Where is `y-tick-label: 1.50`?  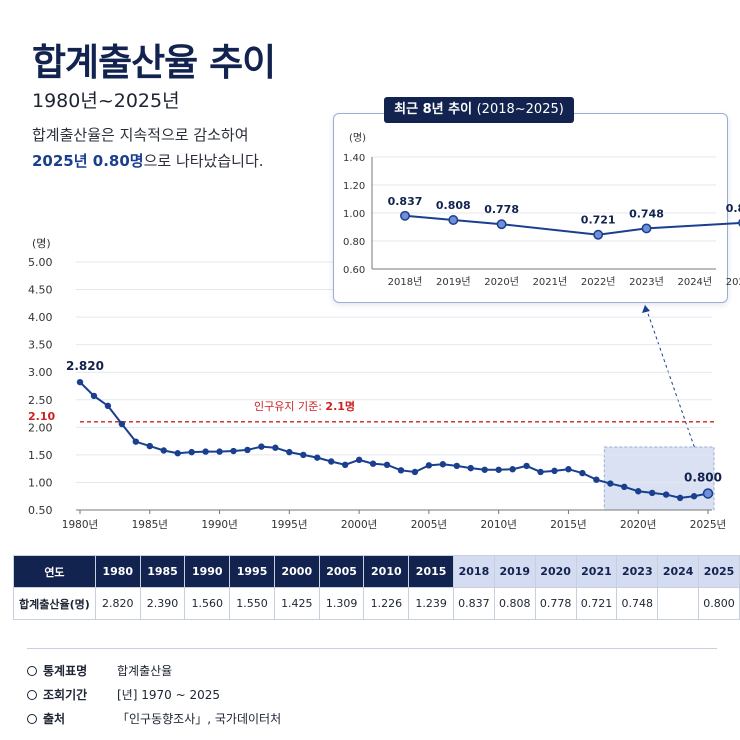
y-tick-label: 1.50 is located at coordinates (40, 455).